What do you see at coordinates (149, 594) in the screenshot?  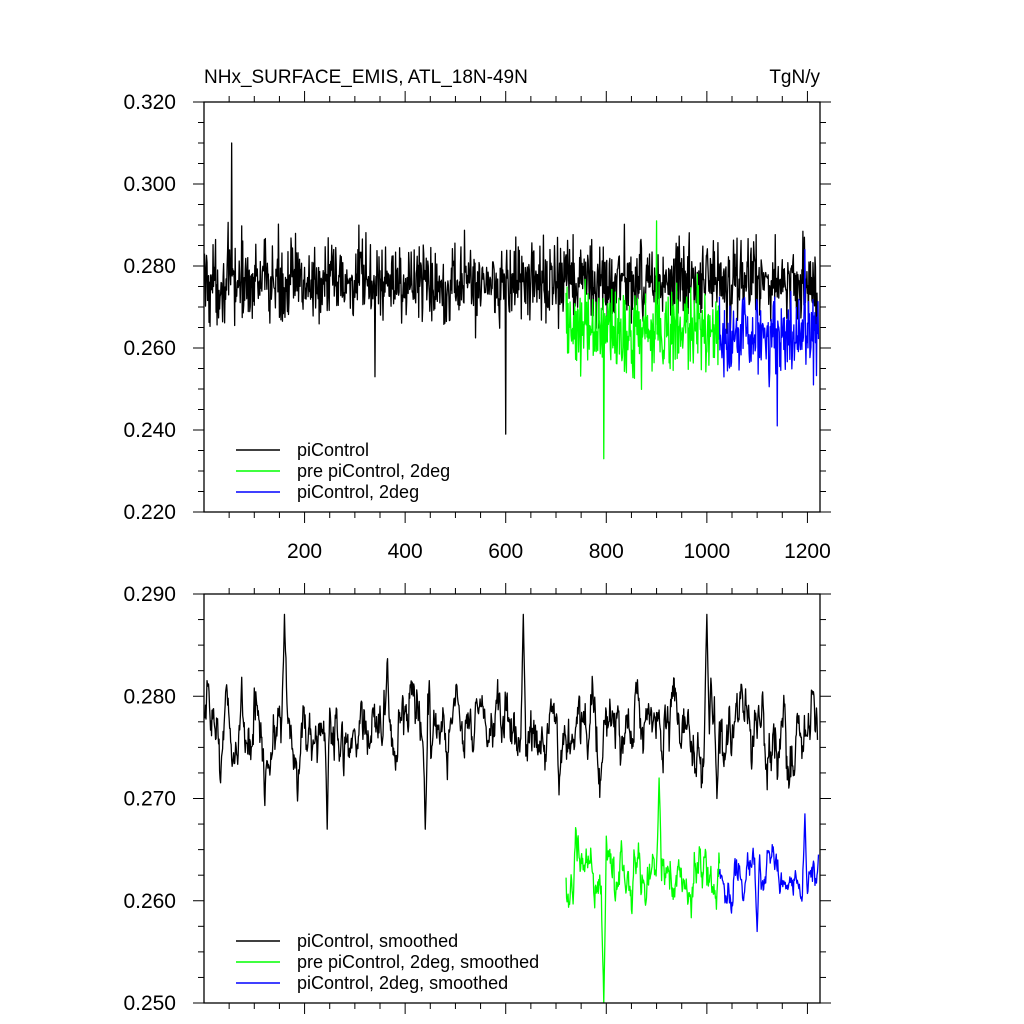 I see `bottom-y-tick-label: 0.290` at bounding box center [149, 594].